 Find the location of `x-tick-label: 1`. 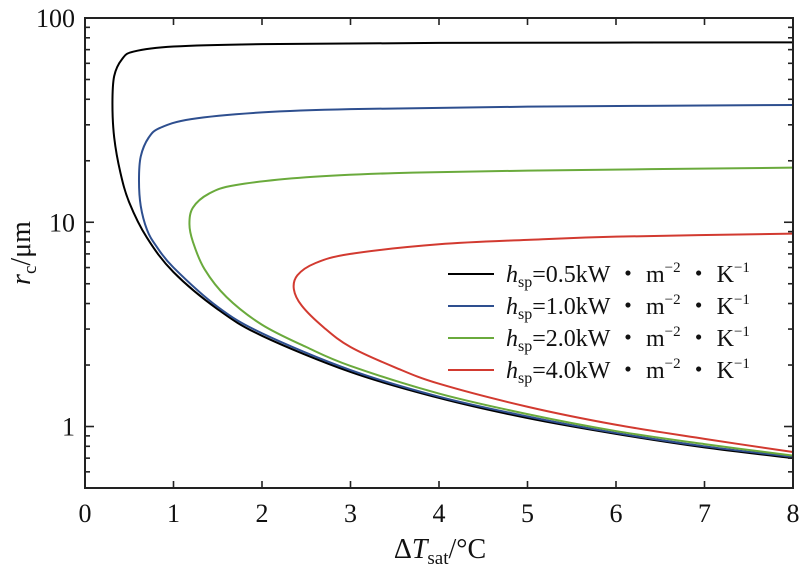

x-tick-label: 1 is located at coordinates (173, 513).